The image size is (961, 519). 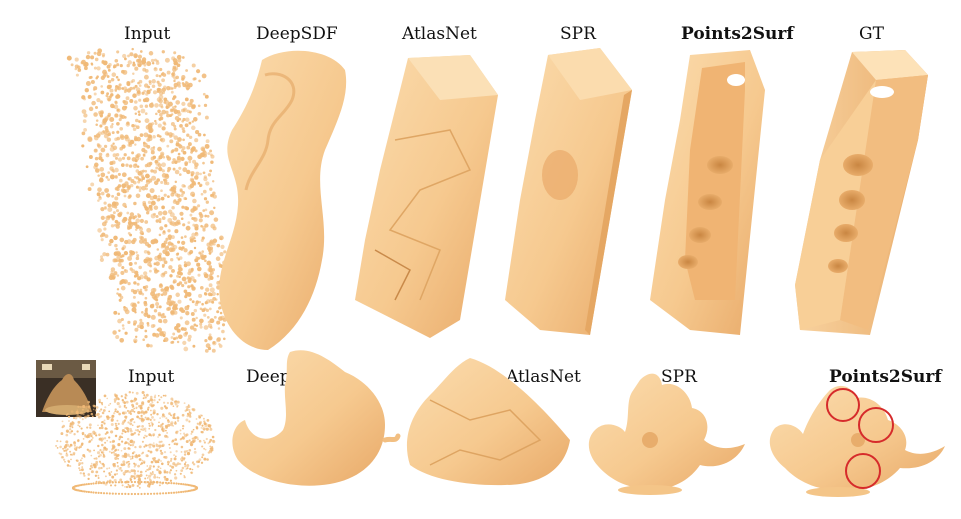 I want to click on deepsdf-reconstruction-top, so click(x=283, y=200).